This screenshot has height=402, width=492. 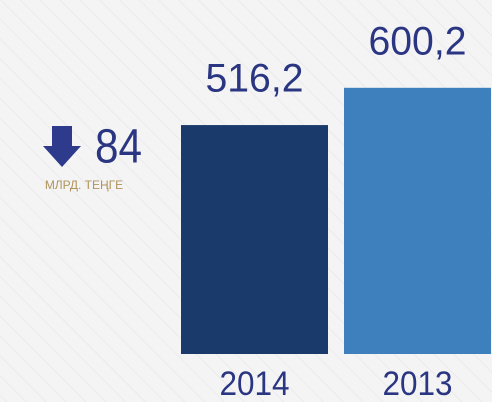 I want to click on value-label: 600,2, so click(x=418, y=41).